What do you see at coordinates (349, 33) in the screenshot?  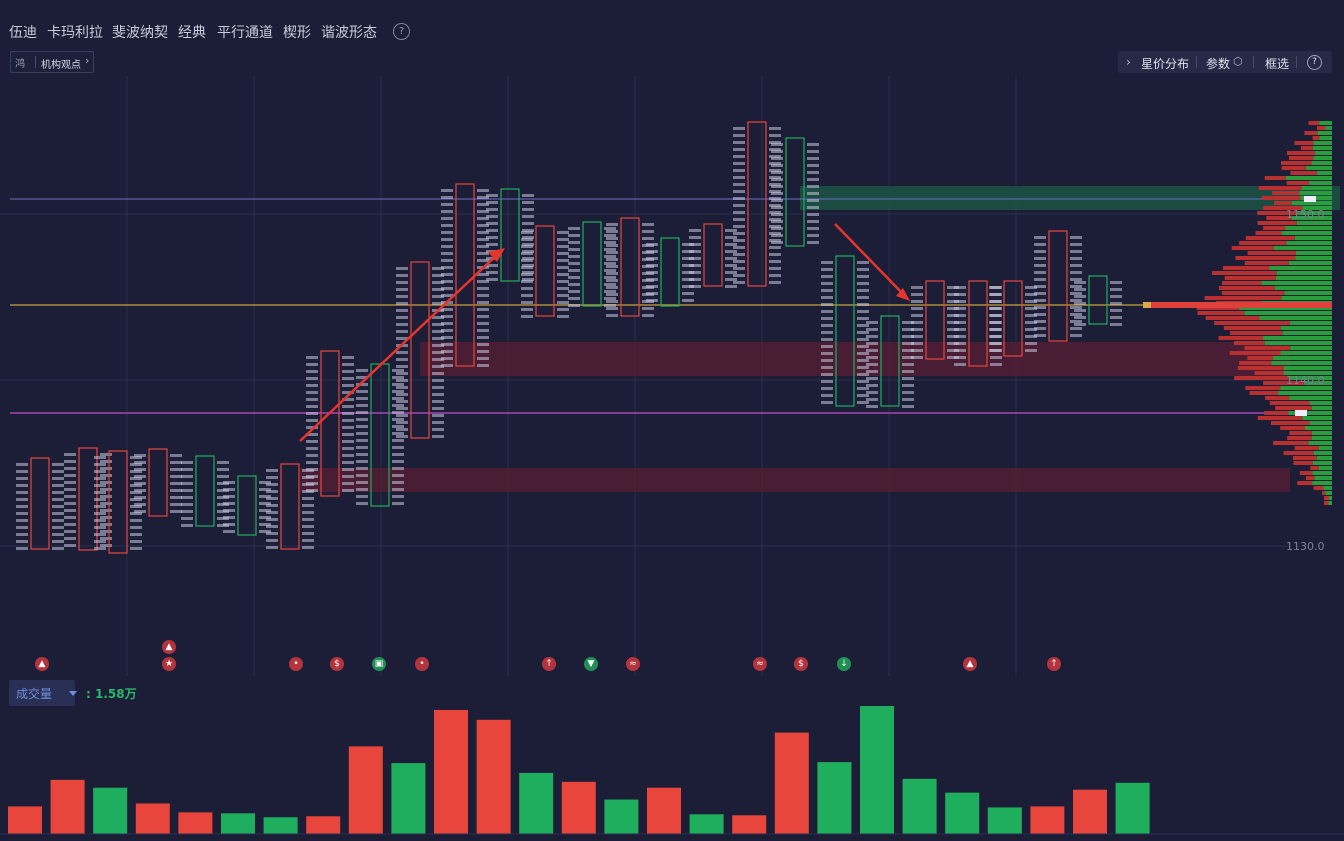 I see `tool-harmonic-pattern: 谐波形态` at bounding box center [349, 33].